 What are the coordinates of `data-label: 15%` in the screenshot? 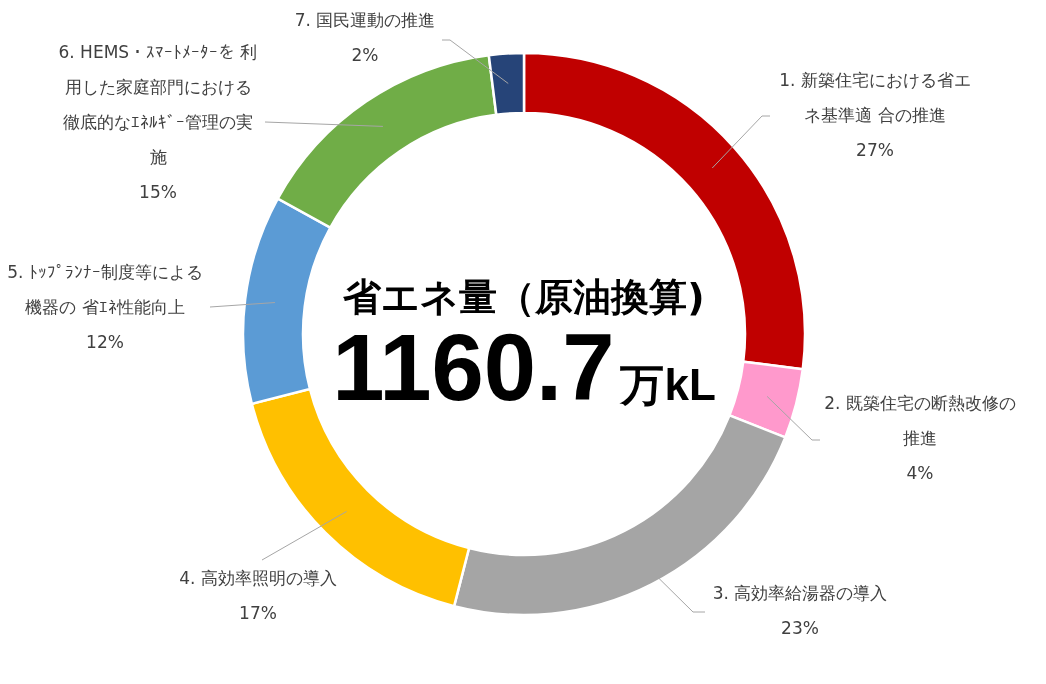 It's located at (158, 192).